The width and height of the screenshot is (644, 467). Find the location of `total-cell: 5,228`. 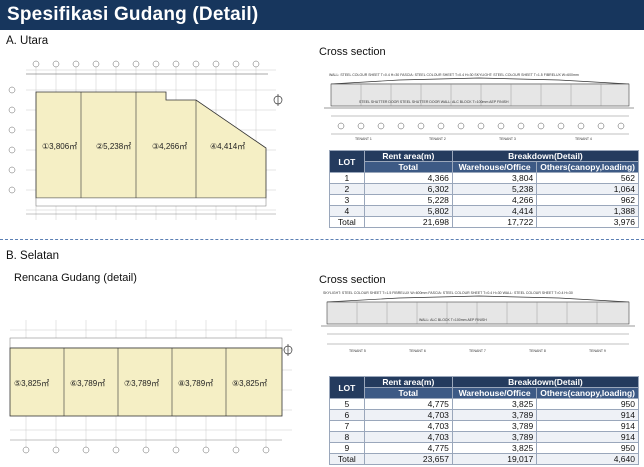

total-cell: 5,228 is located at coordinates (408, 200).